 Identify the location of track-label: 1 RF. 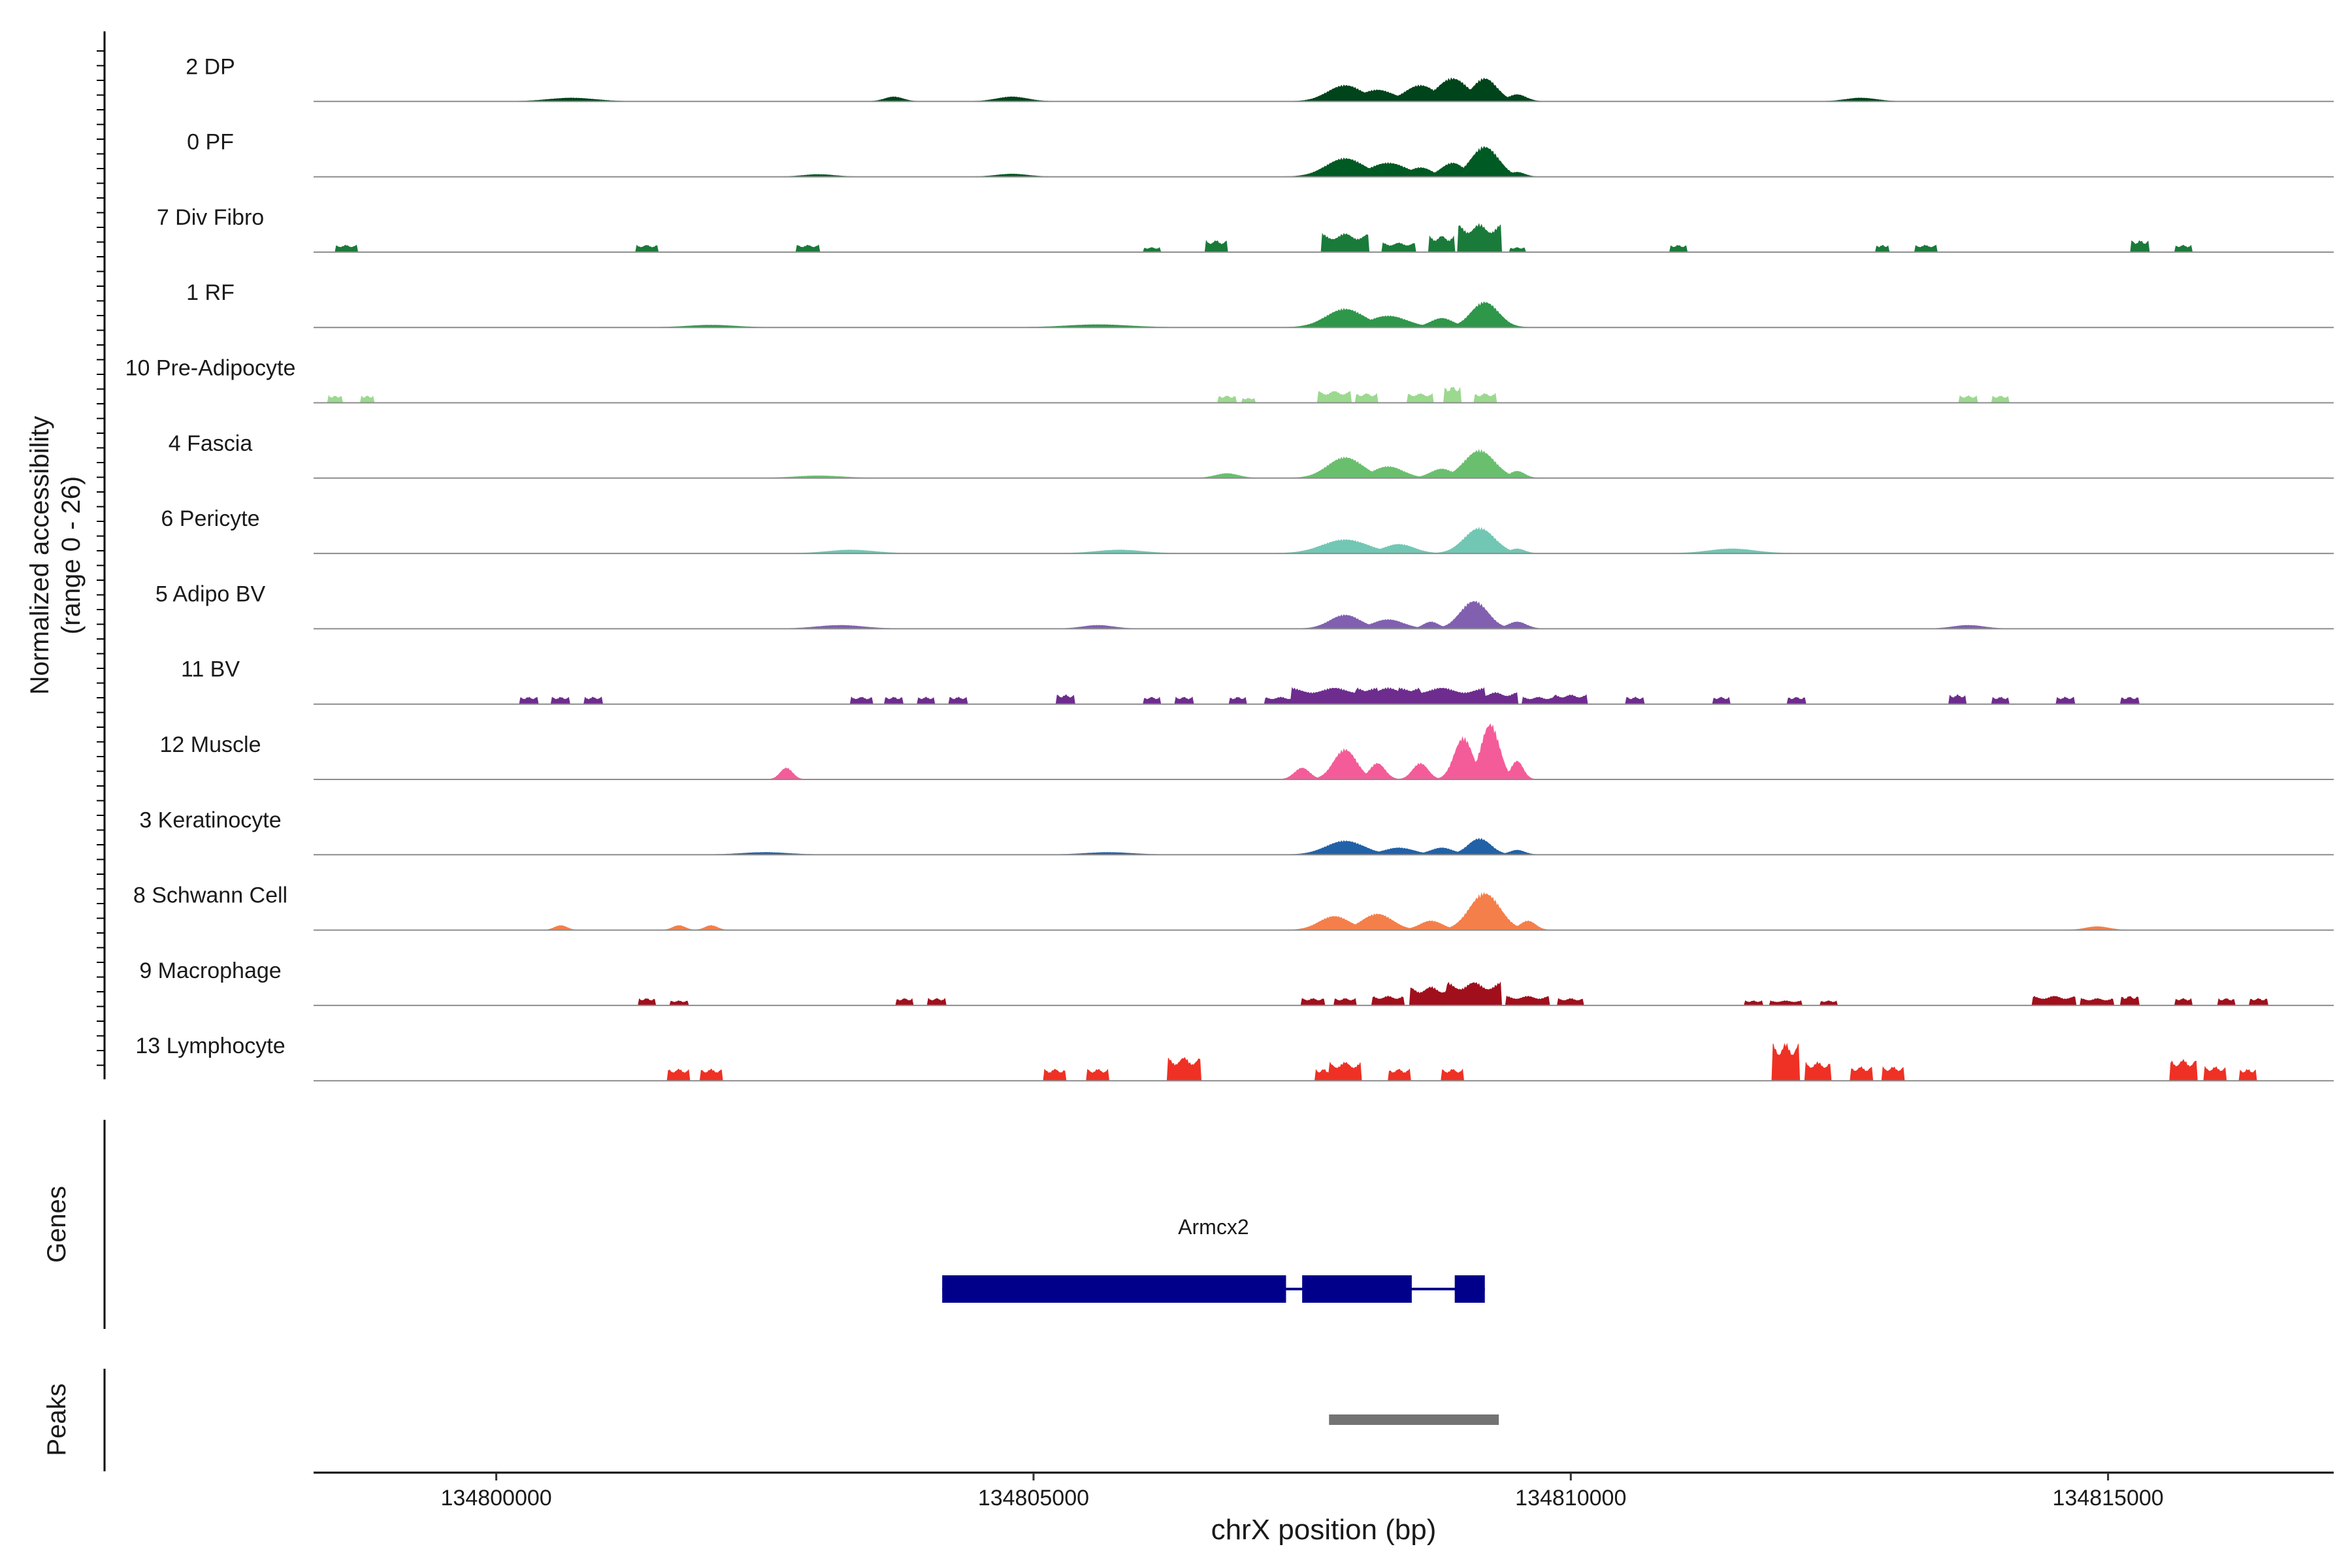
(210, 292).